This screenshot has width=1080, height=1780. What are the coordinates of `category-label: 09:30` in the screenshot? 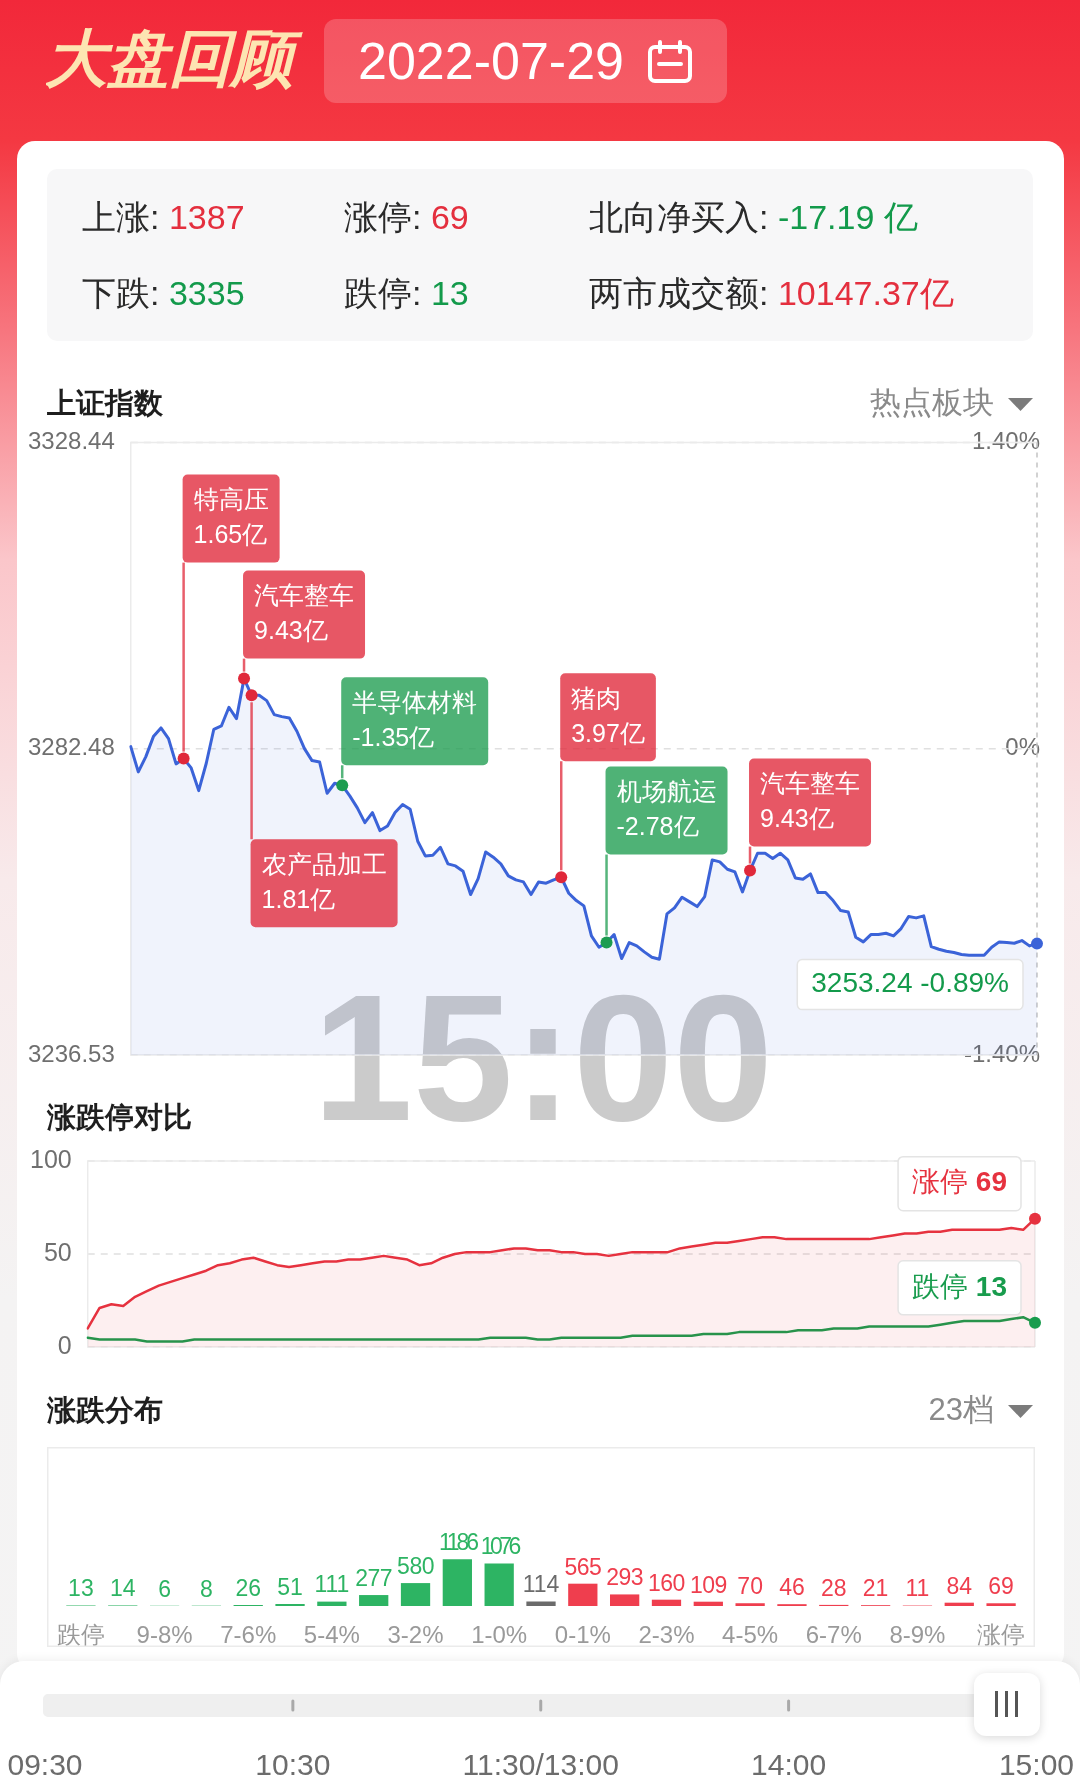 It's located at (45, 1764).